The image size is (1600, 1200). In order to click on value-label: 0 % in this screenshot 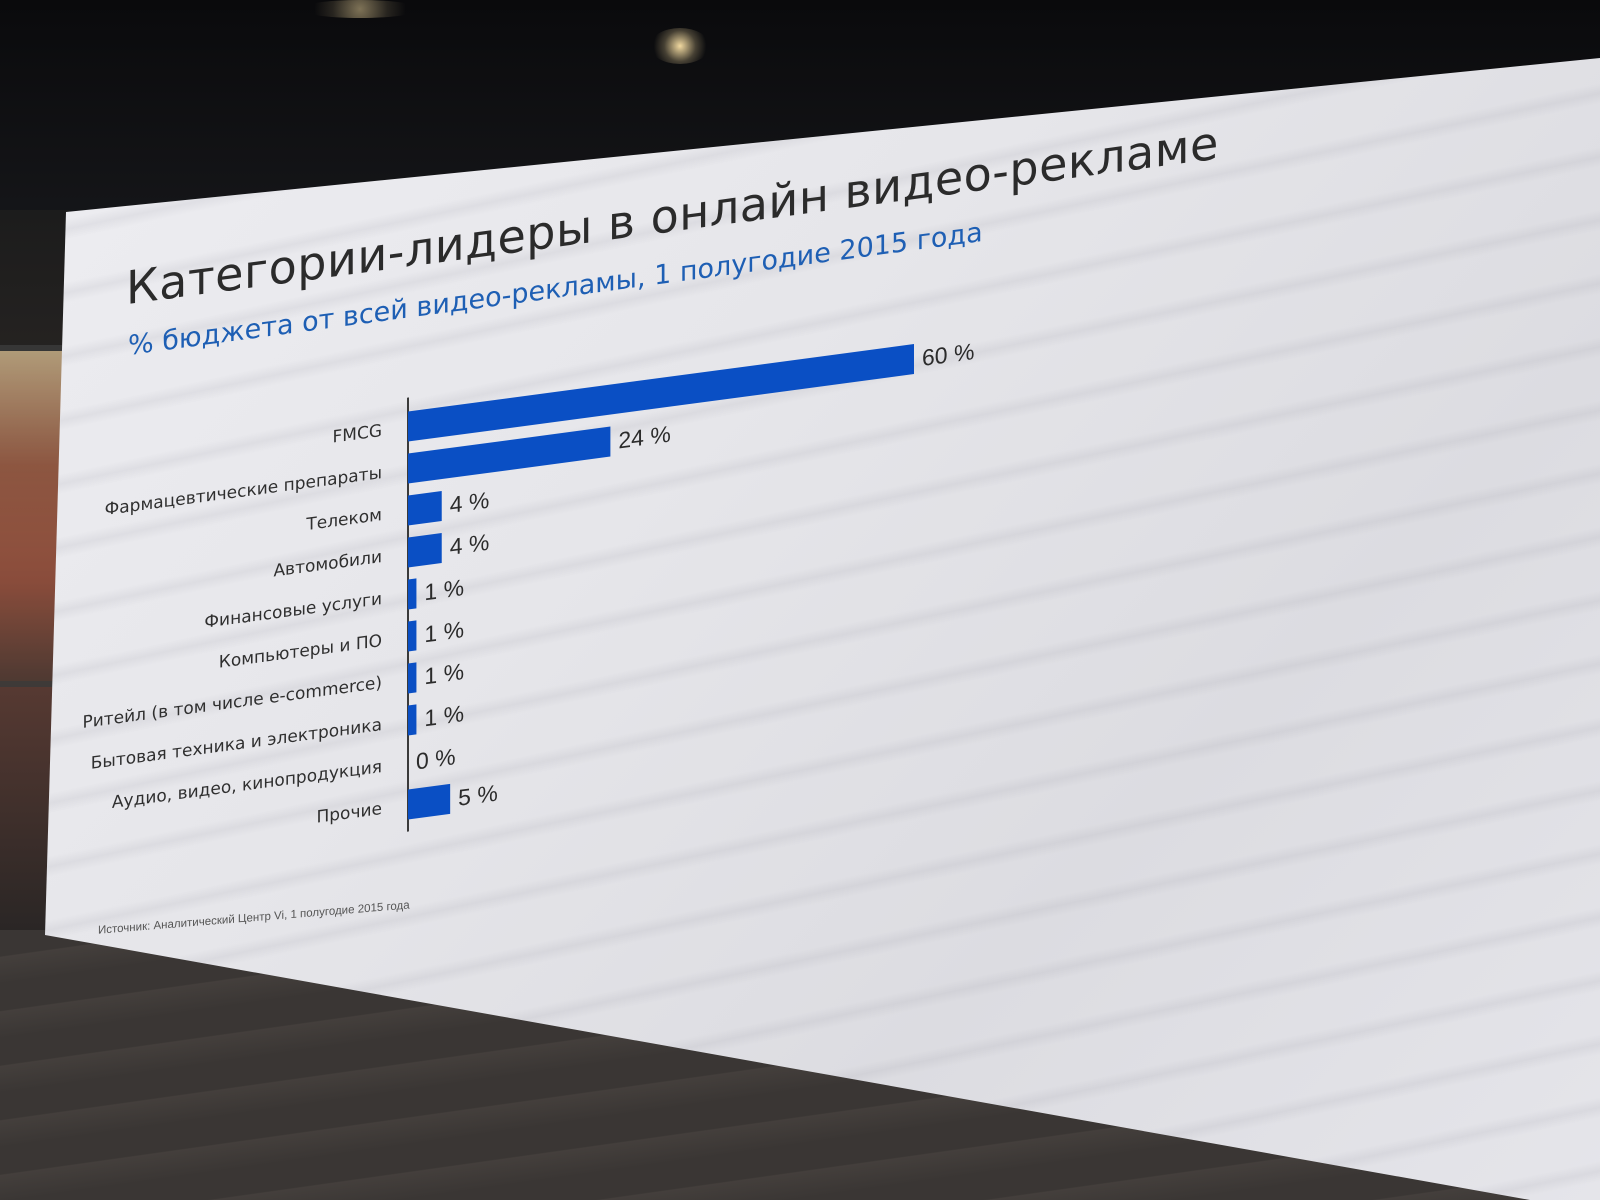, I will do `click(436, 758)`.